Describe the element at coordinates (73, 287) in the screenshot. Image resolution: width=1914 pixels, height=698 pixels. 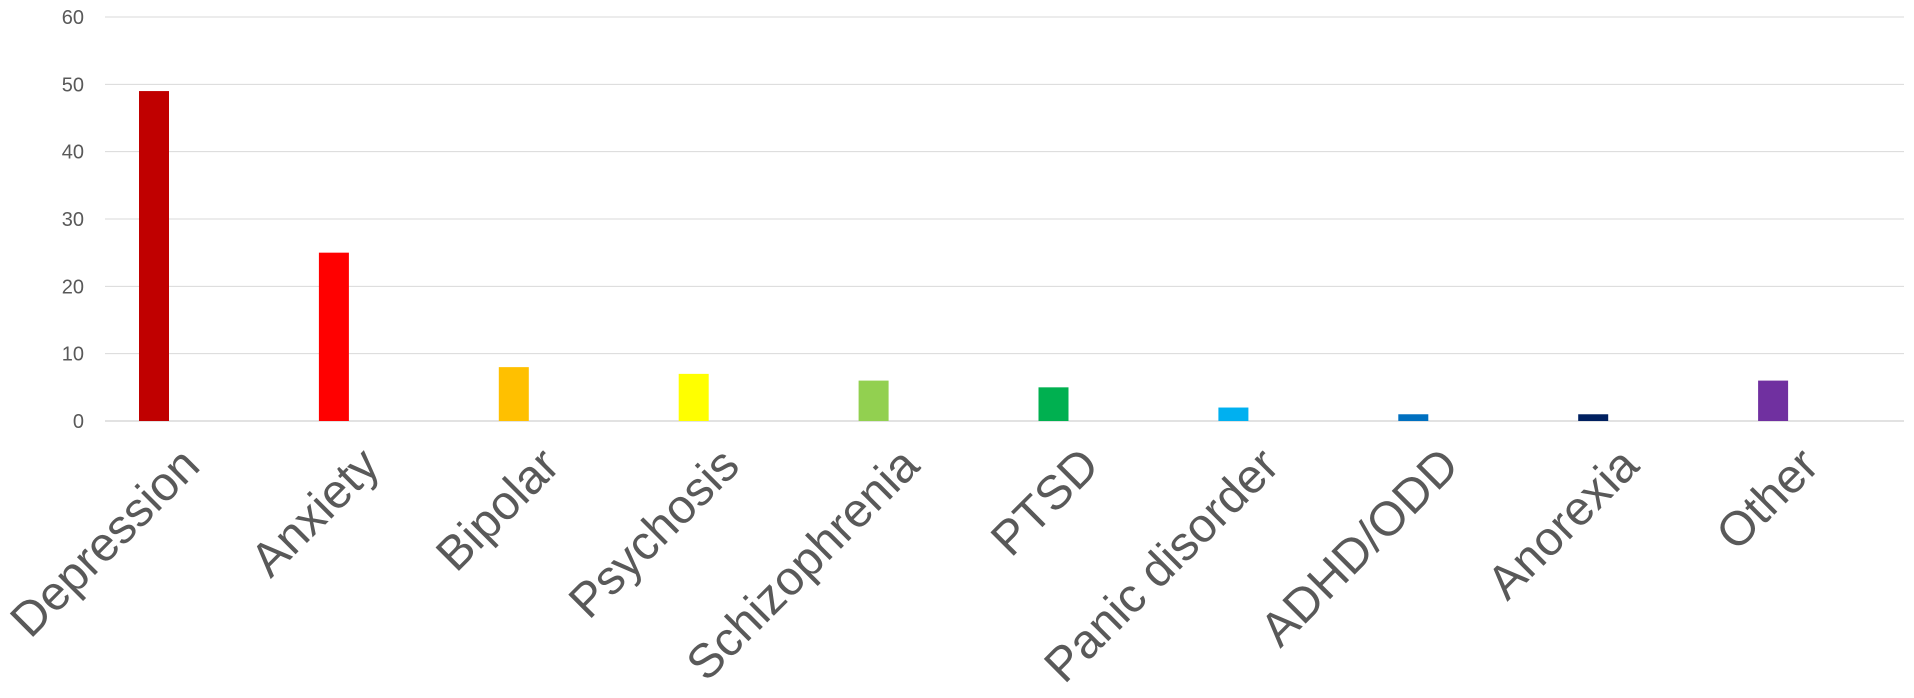
I see `y-tick-label: 20` at that location.